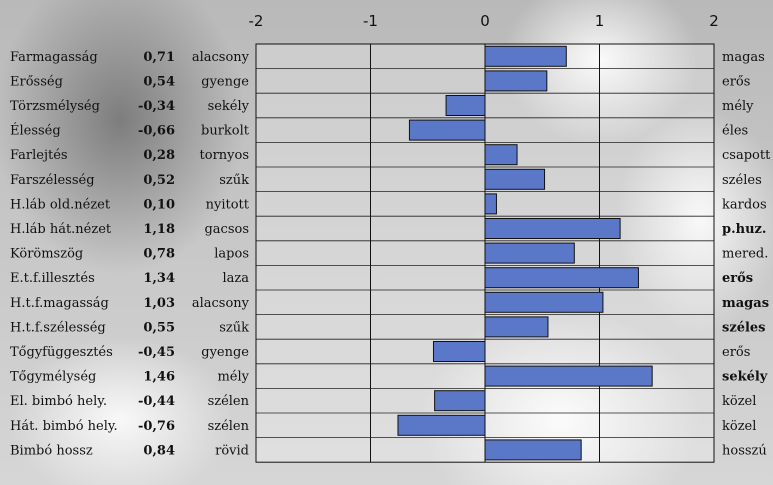 The width and height of the screenshot is (773, 485). What do you see at coordinates (156, 401) in the screenshot?
I see `breeding-value-label: -0,44` at bounding box center [156, 401].